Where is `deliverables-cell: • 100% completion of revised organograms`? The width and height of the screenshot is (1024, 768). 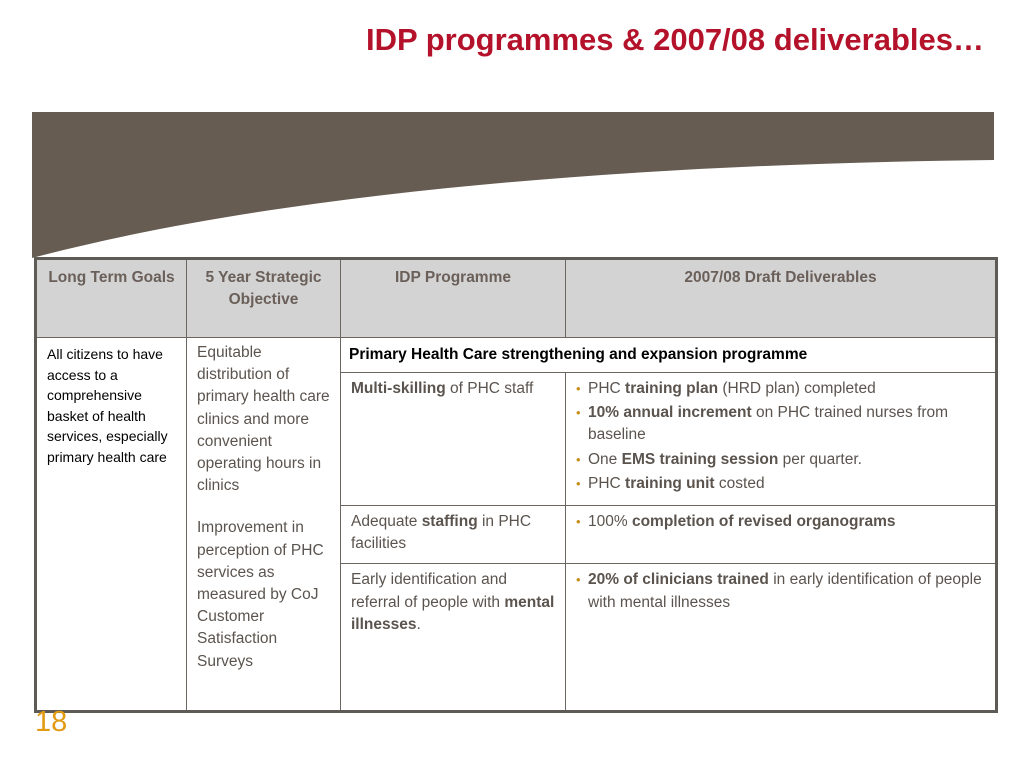
deliverables-cell: • 100% completion of revised organograms is located at coordinates (781, 535).